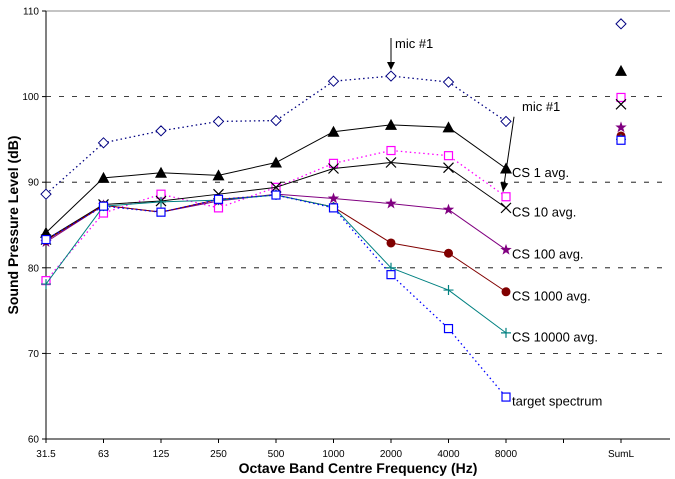 This screenshot has height=479, width=675. What do you see at coordinates (555, 336) in the screenshot?
I see `series-label: CS 10000 avg.` at bounding box center [555, 336].